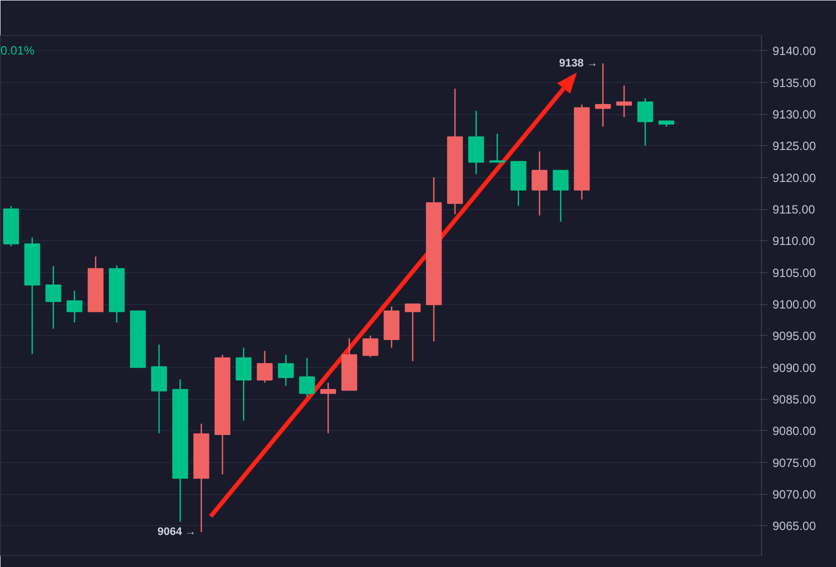  What do you see at coordinates (794, 367) in the screenshot?
I see `y-tick-label: 9090.00` at bounding box center [794, 367].